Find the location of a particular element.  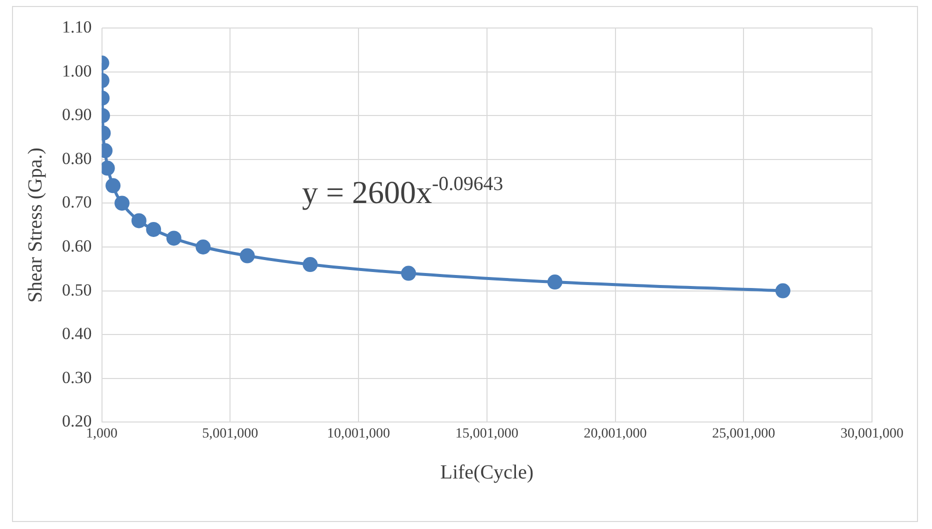

y-tick-label: 0.40 is located at coordinates (77, 334).